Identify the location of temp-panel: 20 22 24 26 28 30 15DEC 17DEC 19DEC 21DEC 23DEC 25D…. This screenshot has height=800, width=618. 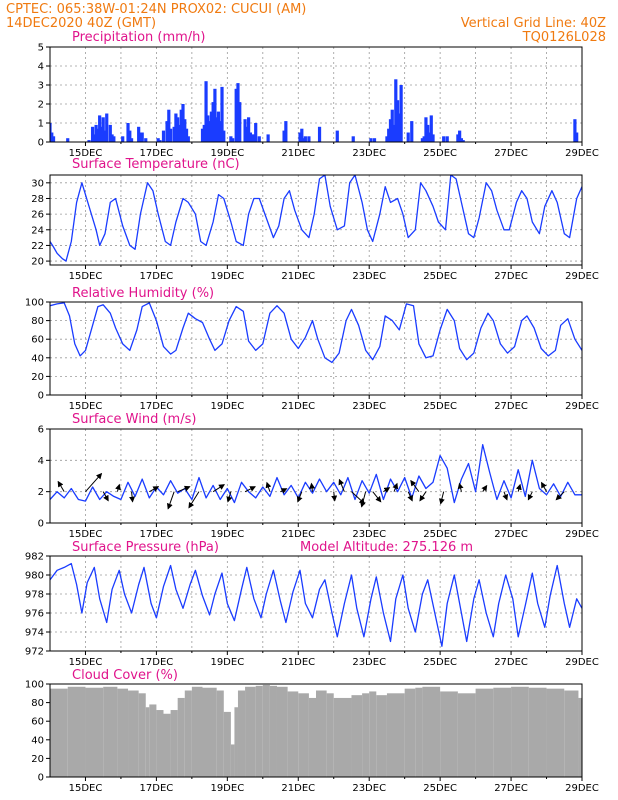
(315, 219).